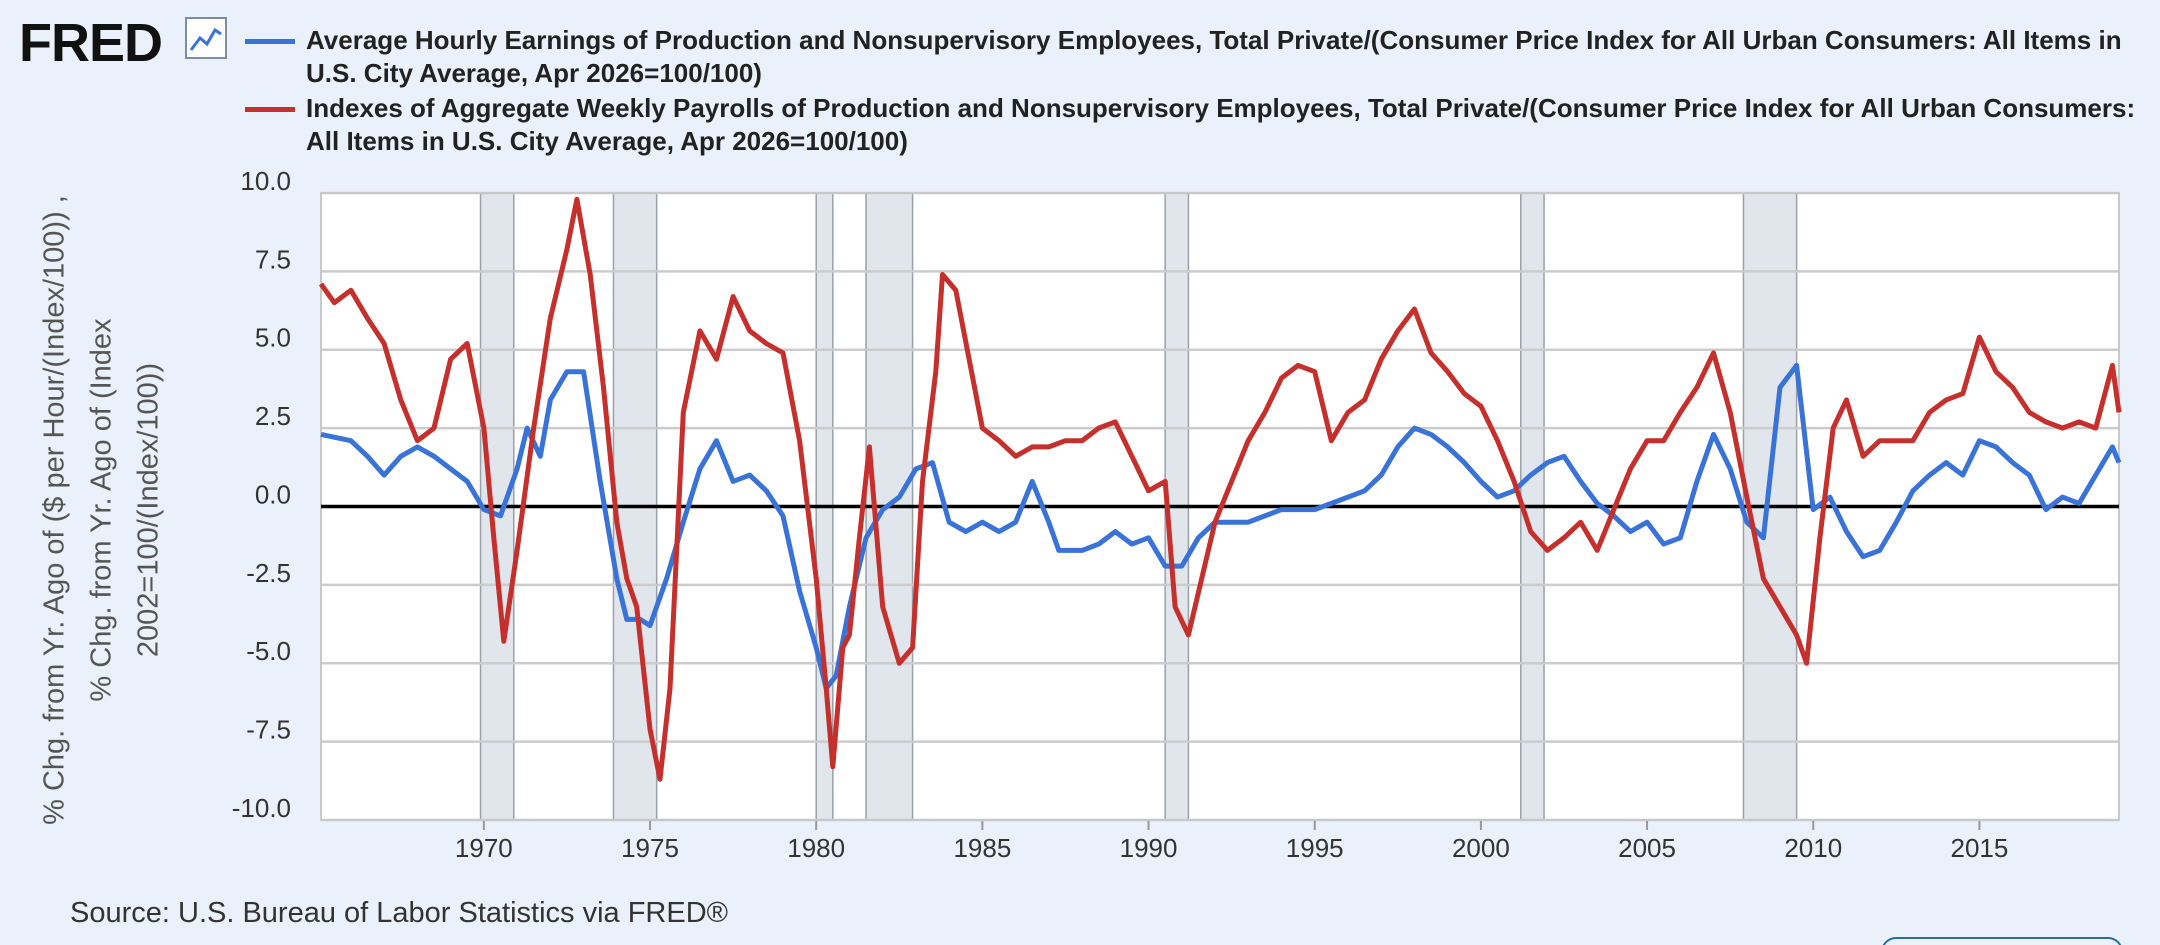 Image resolution: width=2160 pixels, height=945 pixels. What do you see at coordinates (261, 808) in the screenshot?
I see `y-tick-label: -10.0` at bounding box center [261, 808].